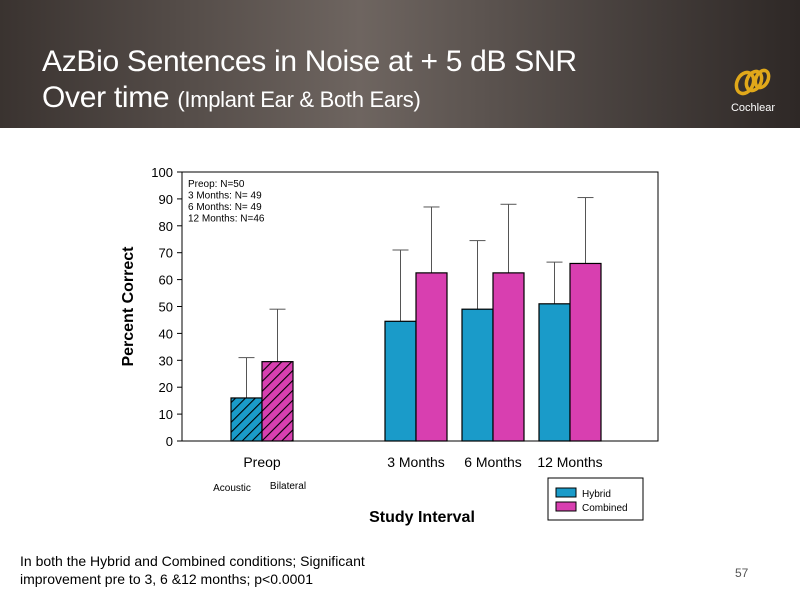  What do you see at coordinates (226, 219) in the screenshot?
I see `sample-size-annotation: 12 Months: N=46` at bounding box center [226, 219].